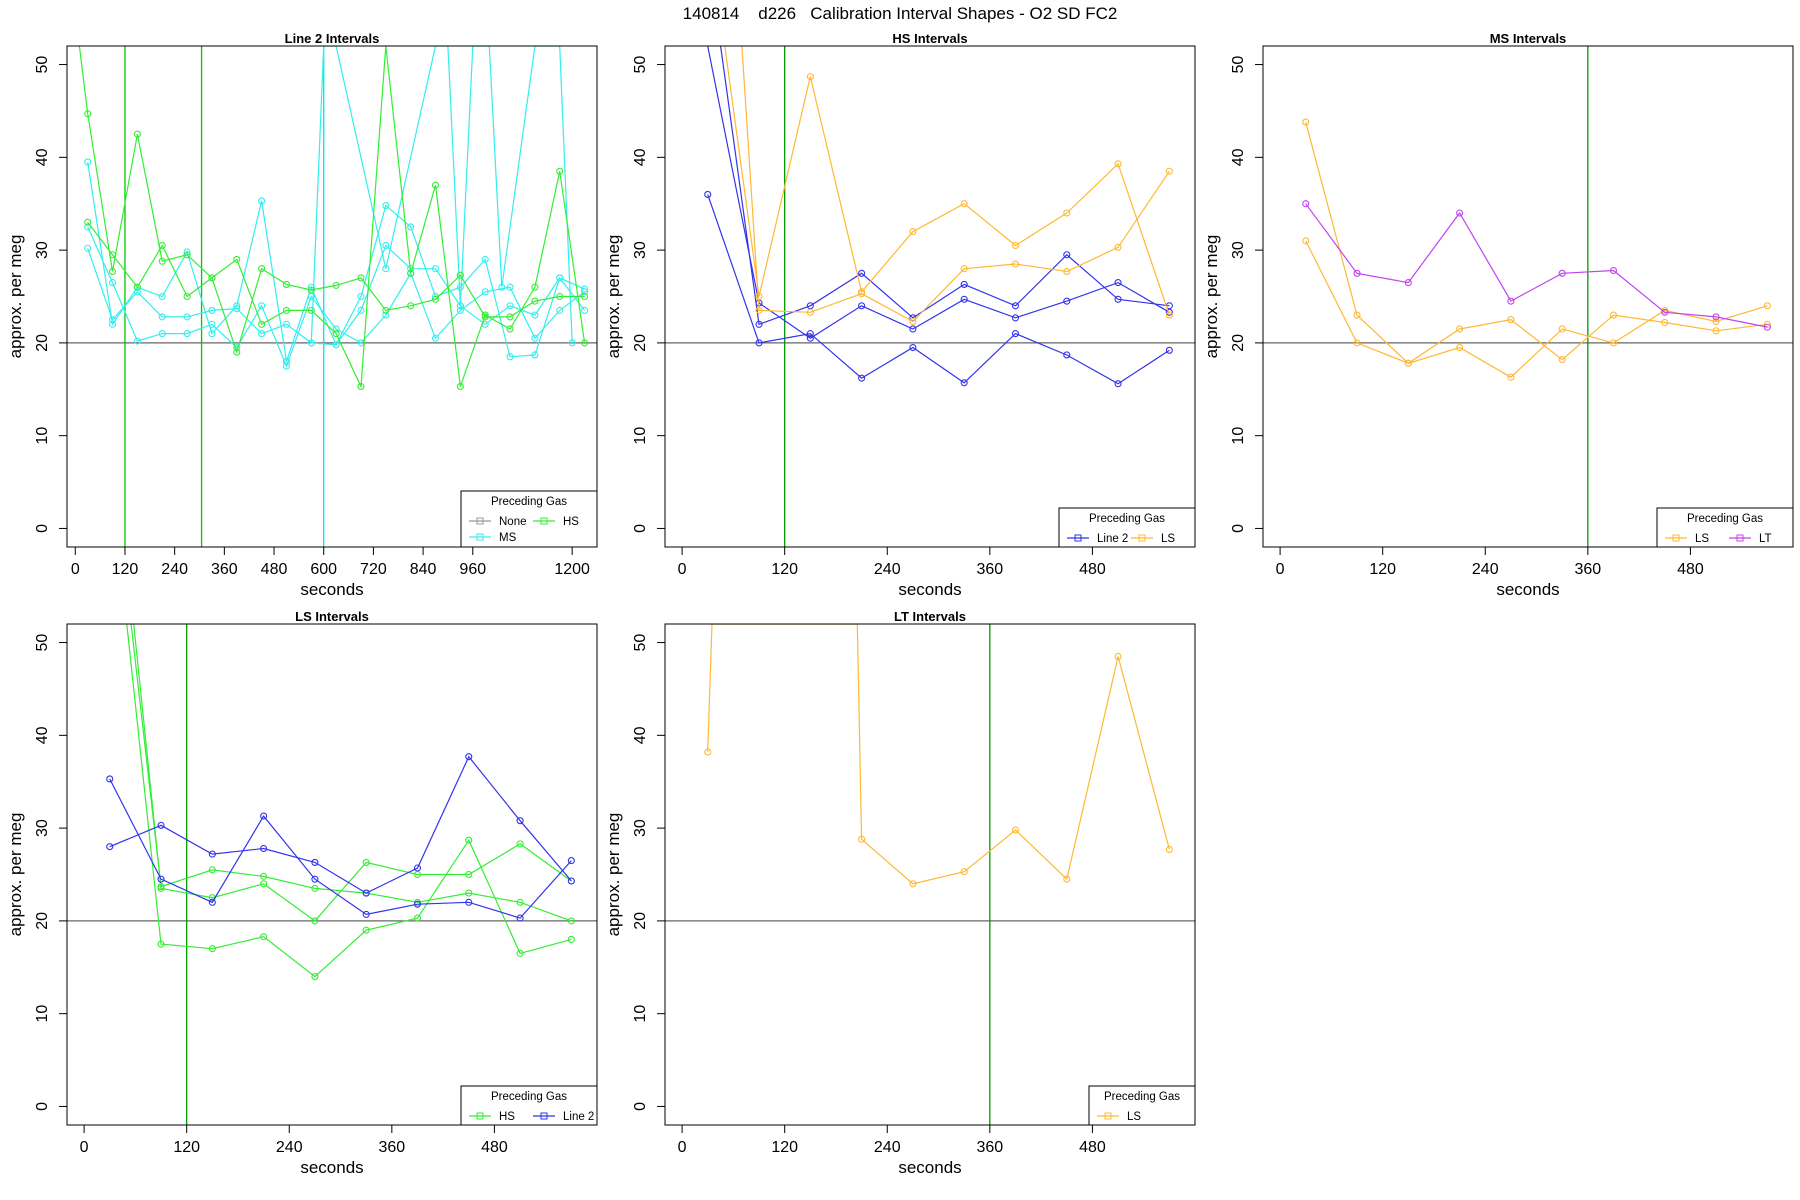 The image size is (1800, 1200). I want to click on legend-label: LT, so click(1765, 539).